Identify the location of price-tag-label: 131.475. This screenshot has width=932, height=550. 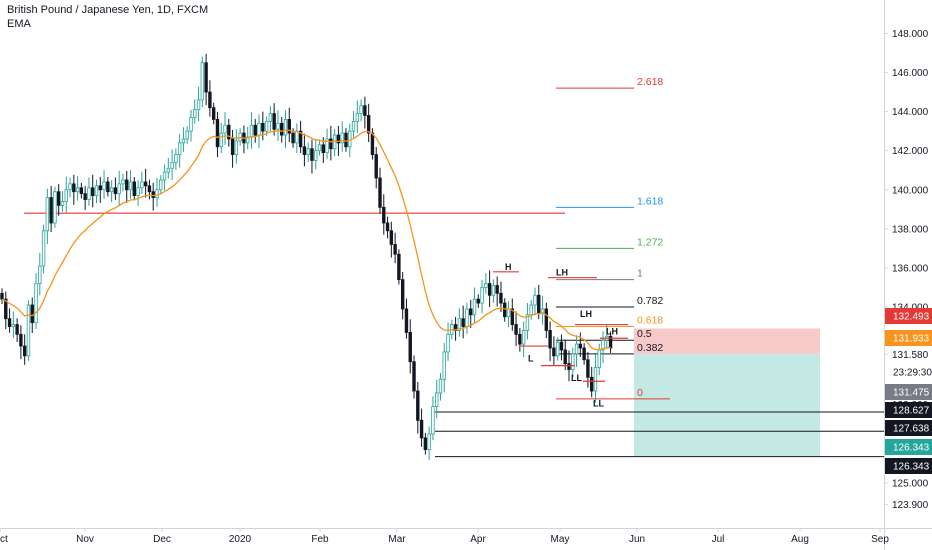
(911, 393).